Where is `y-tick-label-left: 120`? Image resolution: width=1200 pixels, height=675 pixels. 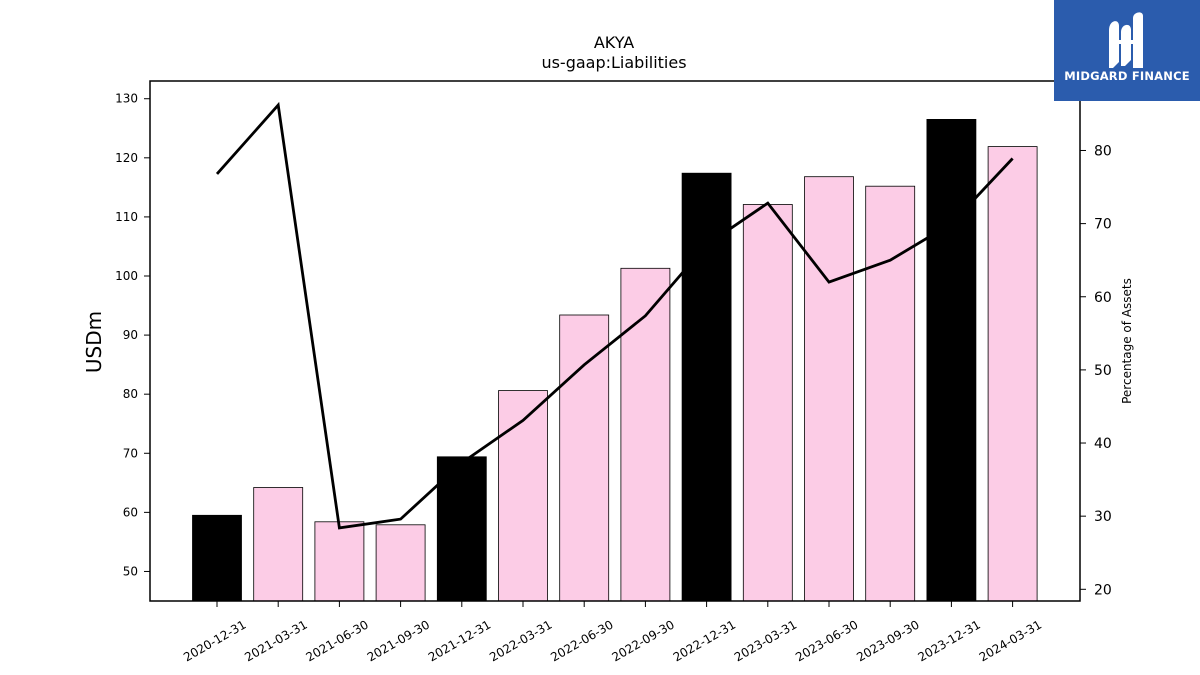
y-tick-label-left: 120 is located at coordinates (126, 158).